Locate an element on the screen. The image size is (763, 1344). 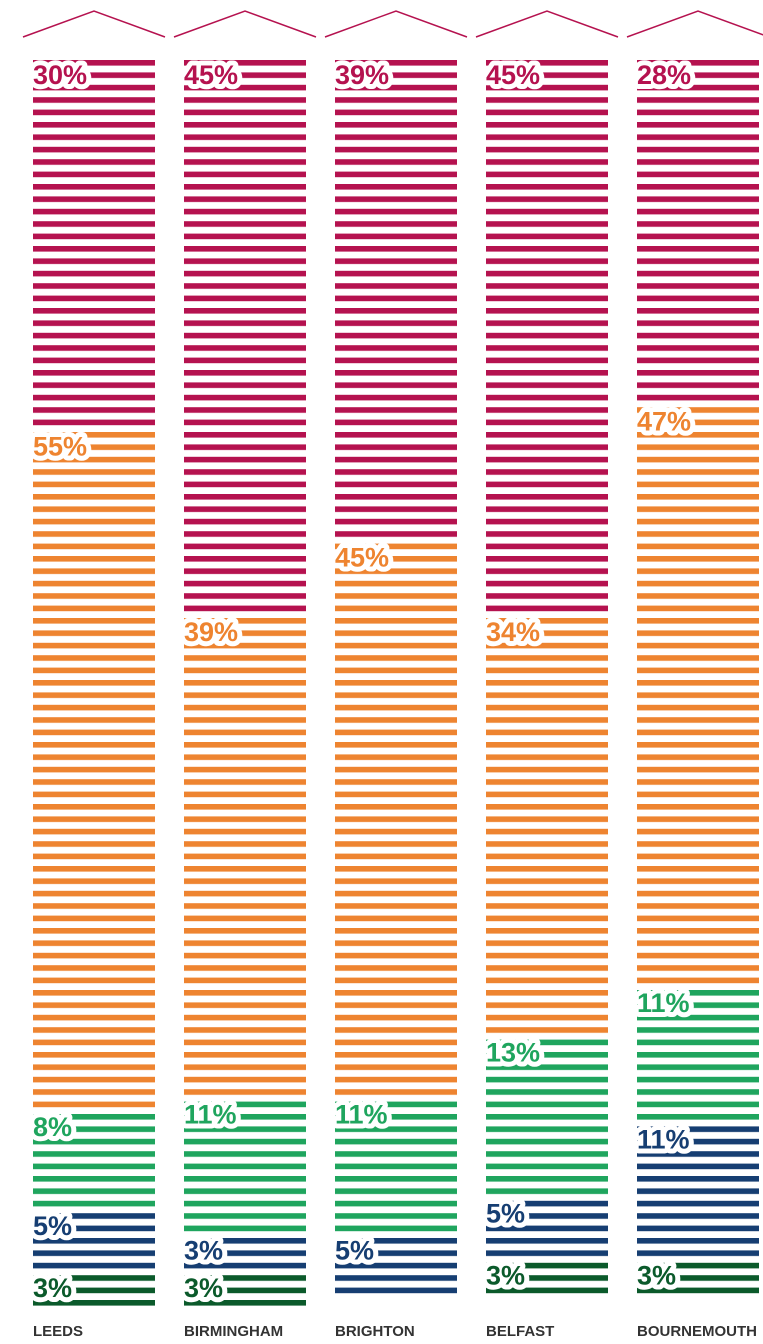
x-tick-label: BOURNEMOUTH is located at coordinates (697, 1331).